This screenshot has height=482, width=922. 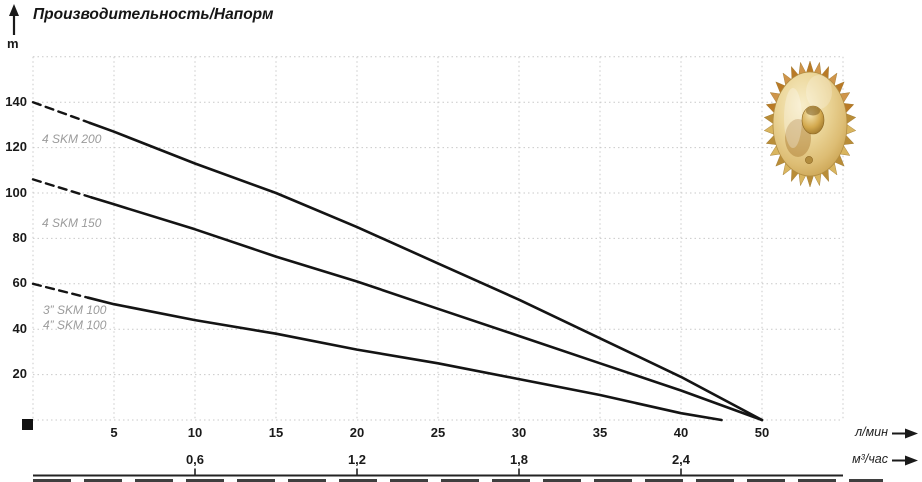 What do you see at coordinates (357, 432) in the screenshot?
I see `x-tick-label: 20` at bounding box center [357, 432].